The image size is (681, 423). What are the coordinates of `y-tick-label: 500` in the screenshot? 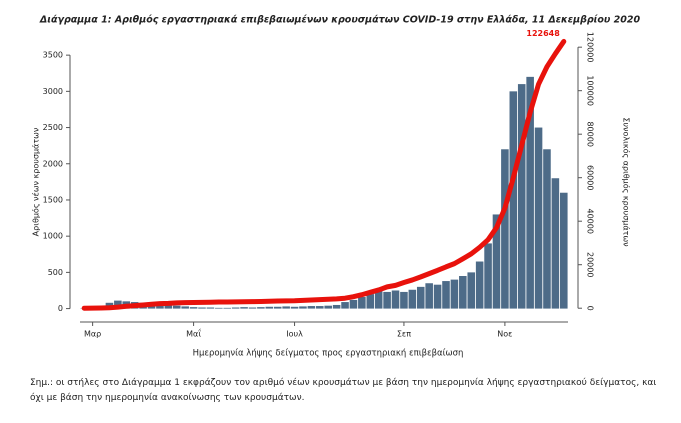 It's located at (55, 272).